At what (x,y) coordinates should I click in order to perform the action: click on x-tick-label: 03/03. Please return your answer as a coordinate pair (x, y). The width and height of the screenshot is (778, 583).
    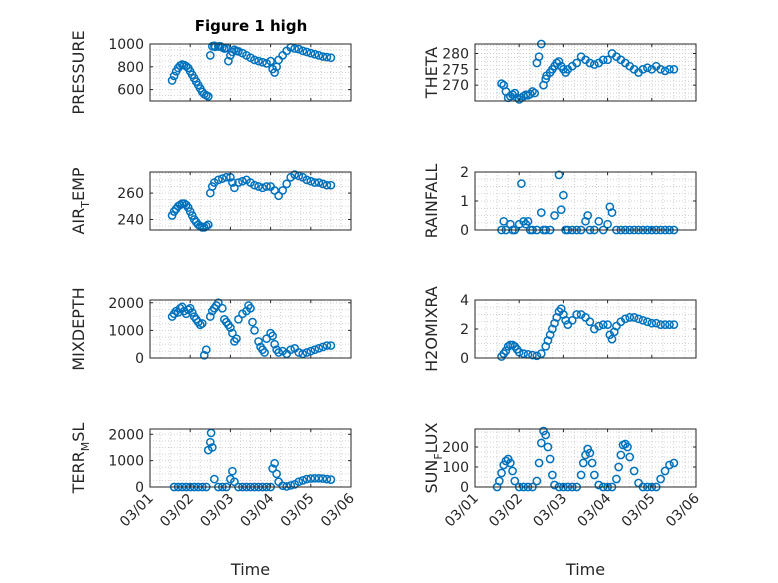
    Looking at the image, I should click on (550, 511).